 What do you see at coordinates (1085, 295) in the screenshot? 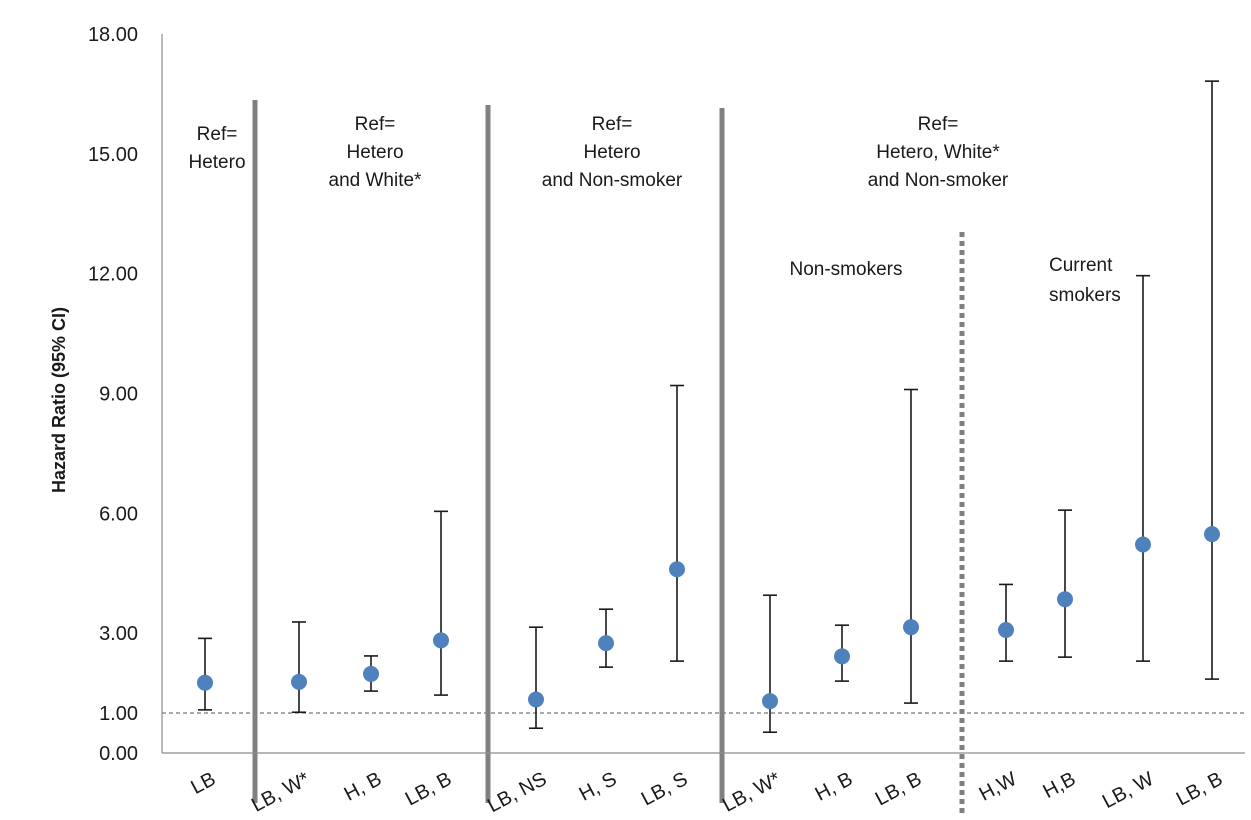
I see `subgroup-label: smokers` at bounding box center [1085, 295].